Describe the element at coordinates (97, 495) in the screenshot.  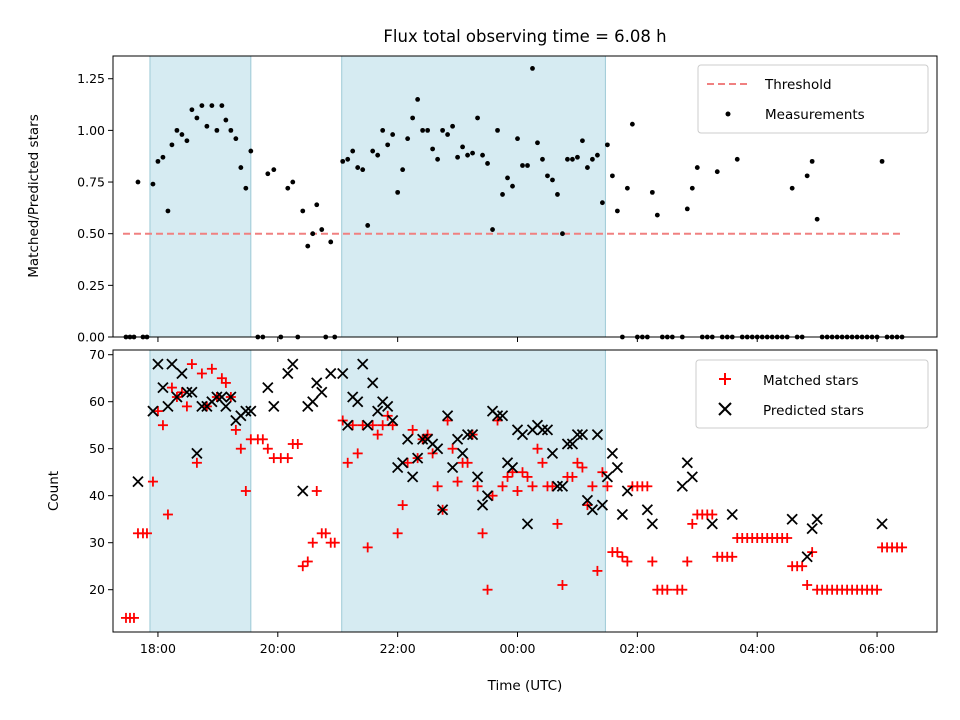
I see `bottom-y-tick-label: 40` at that location.